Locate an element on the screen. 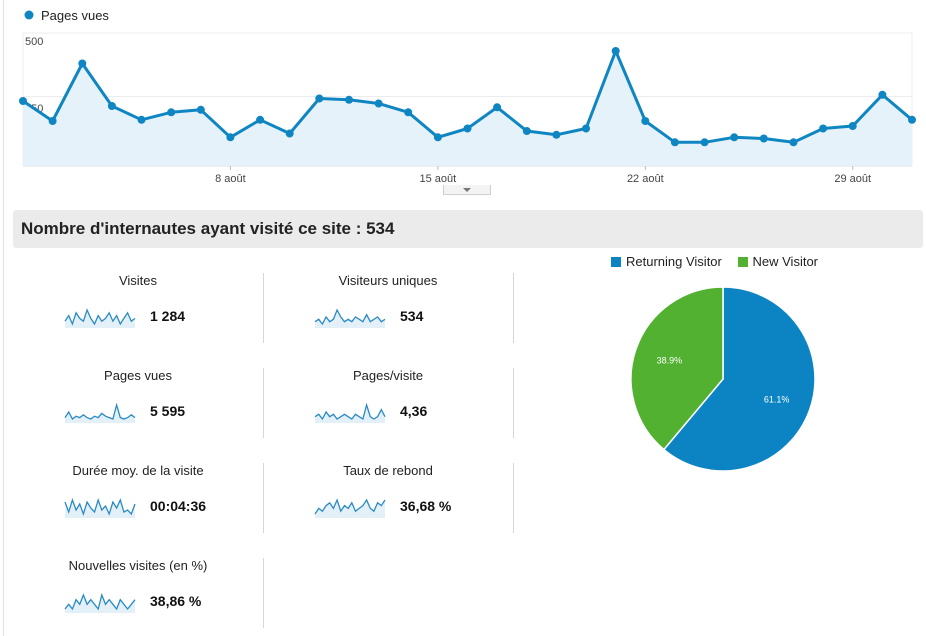  pie-slice-label: 38.9% is located at coordinates (670, 361).